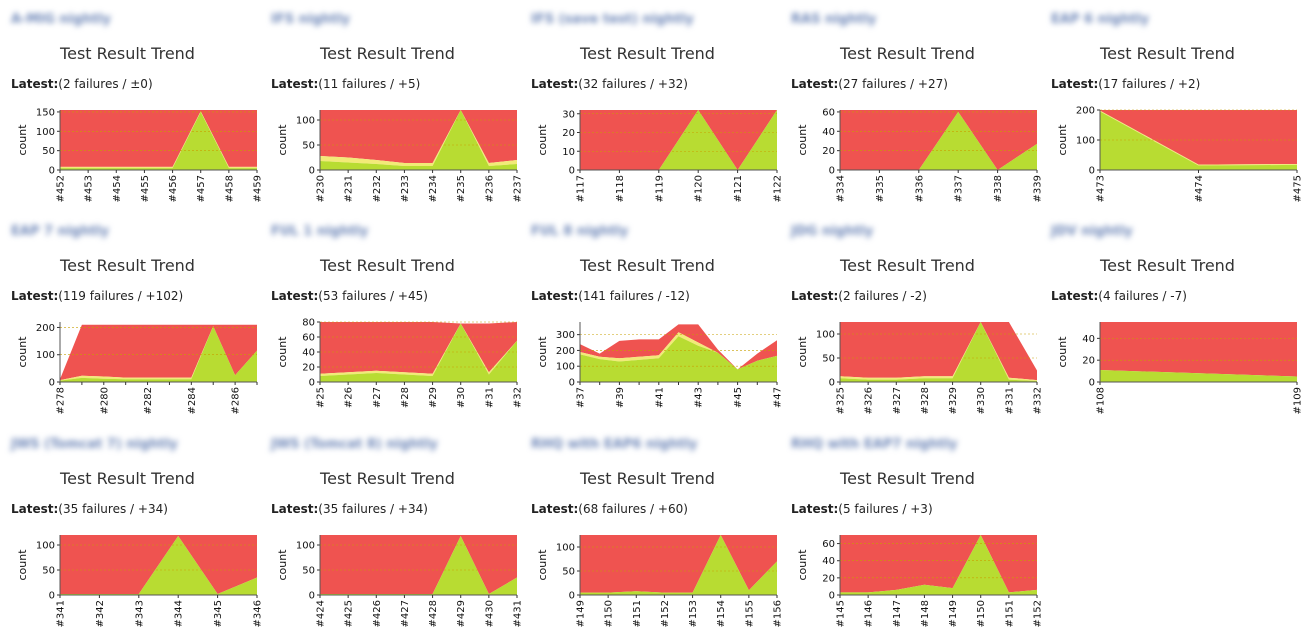  Describe the element at coordinates (1038, 188) in the screenshot. I see `x-tick-label: #339` at that location.